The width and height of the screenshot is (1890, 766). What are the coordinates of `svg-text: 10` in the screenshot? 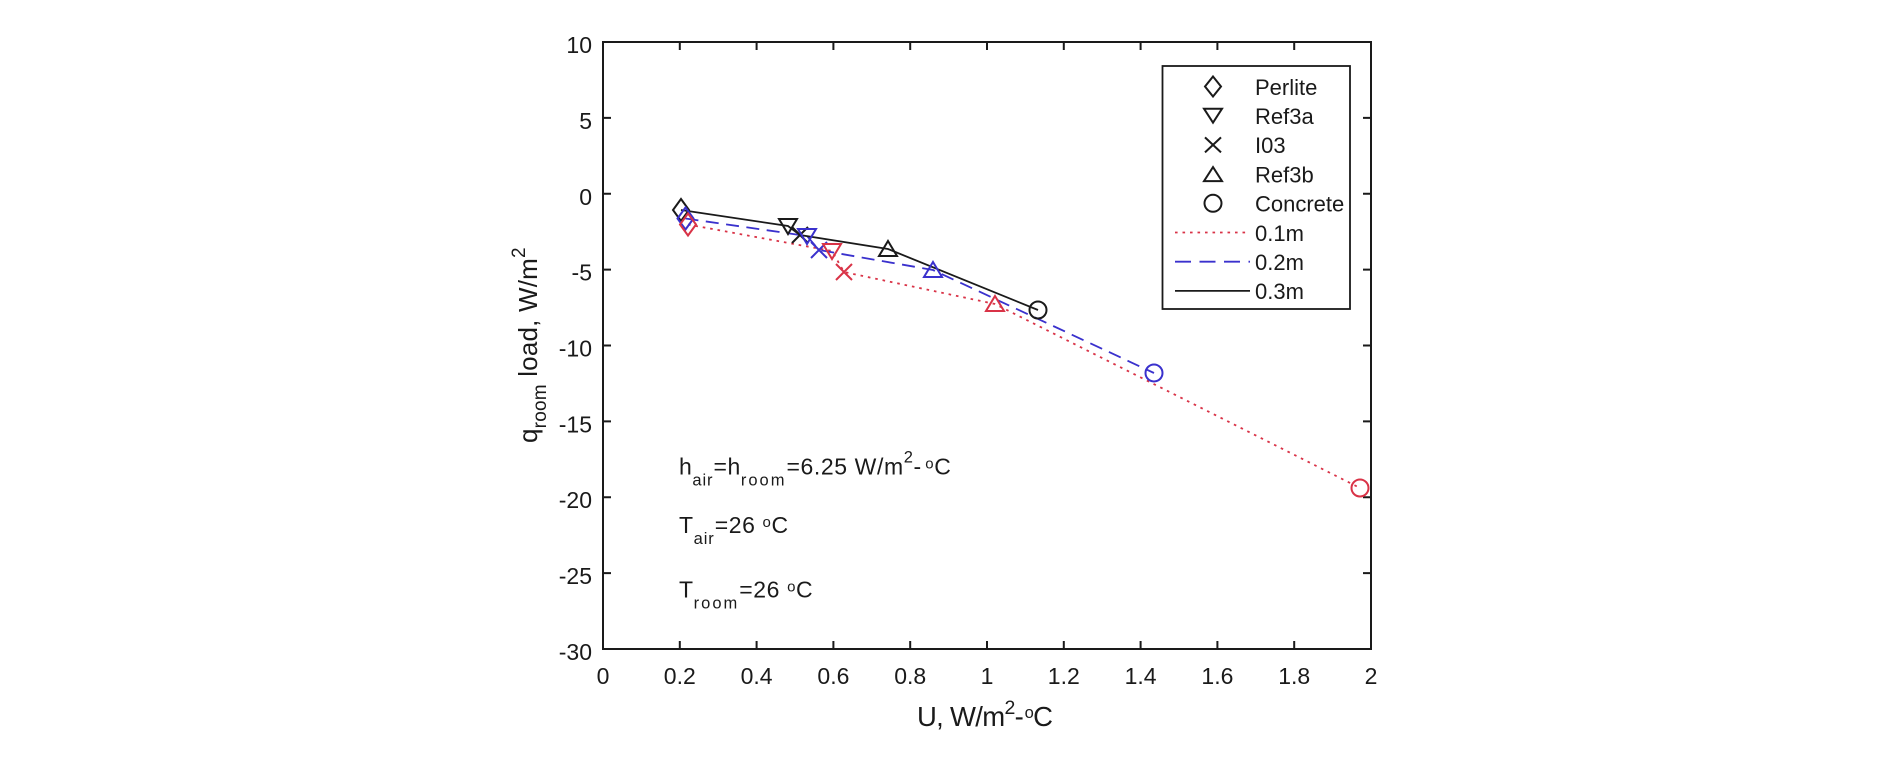 It's located at (579, 45).